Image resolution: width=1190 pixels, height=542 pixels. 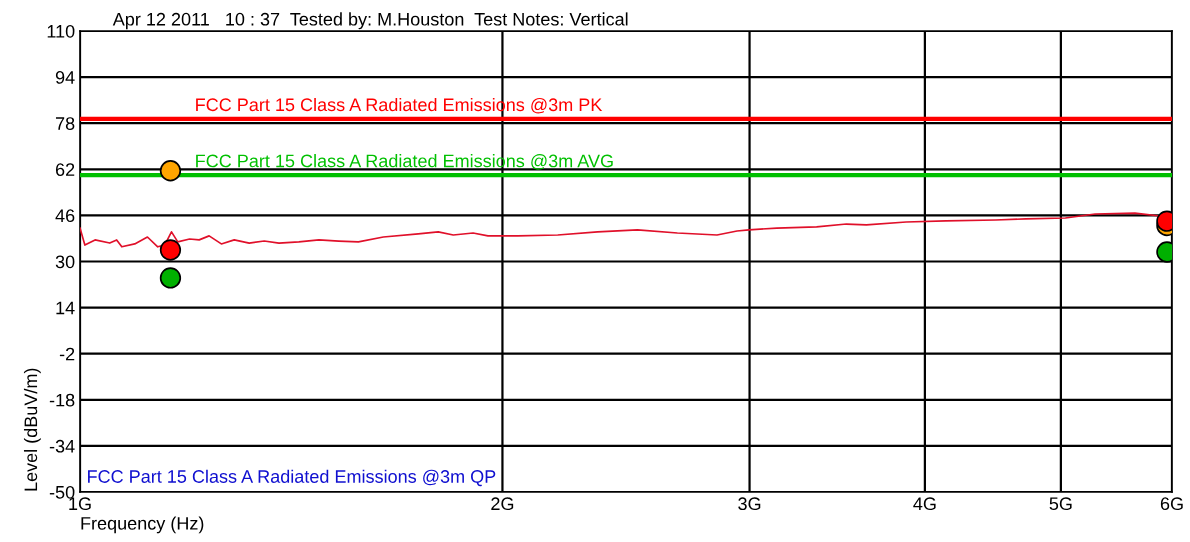 I want to click on y-tick-label: 30, so click(x=65, y=262).